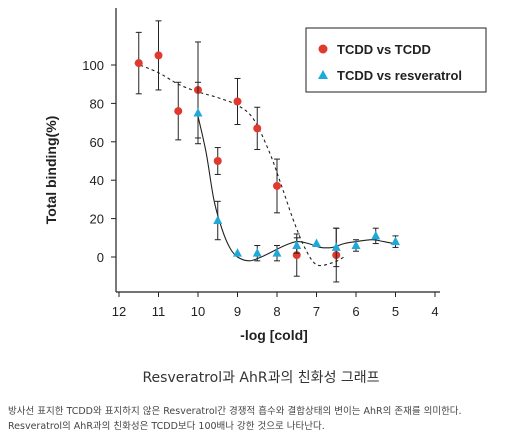  I want to click on x-tick-label: 6, so click(355, 311).